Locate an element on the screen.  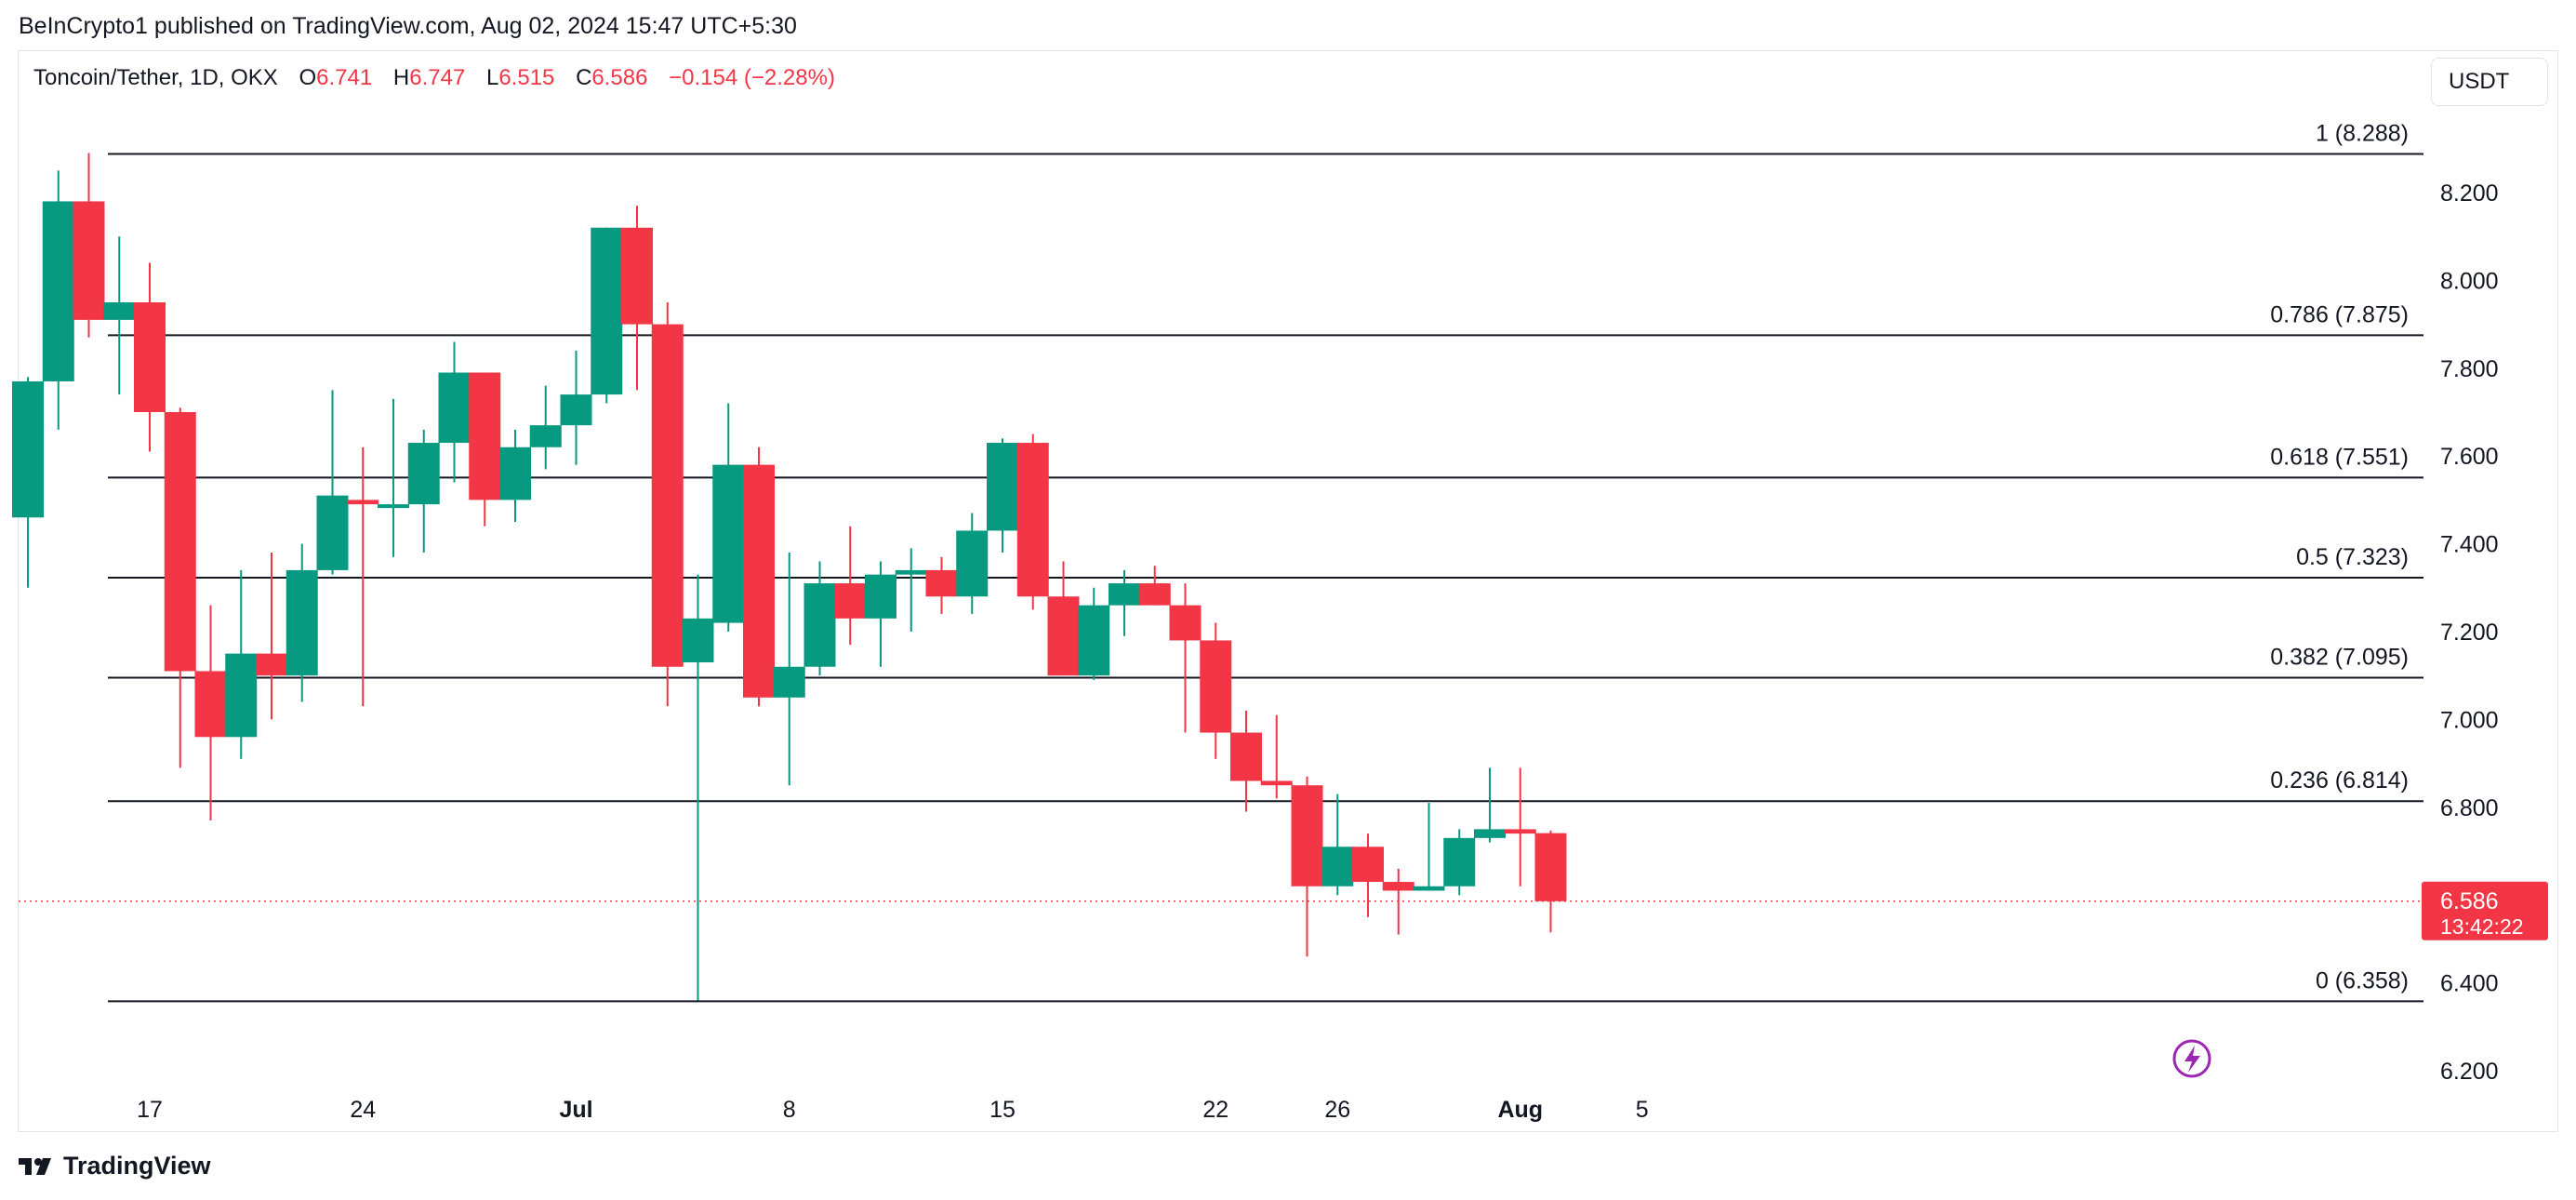
lightning-event-icon is located at coordinates (2191, 1058).